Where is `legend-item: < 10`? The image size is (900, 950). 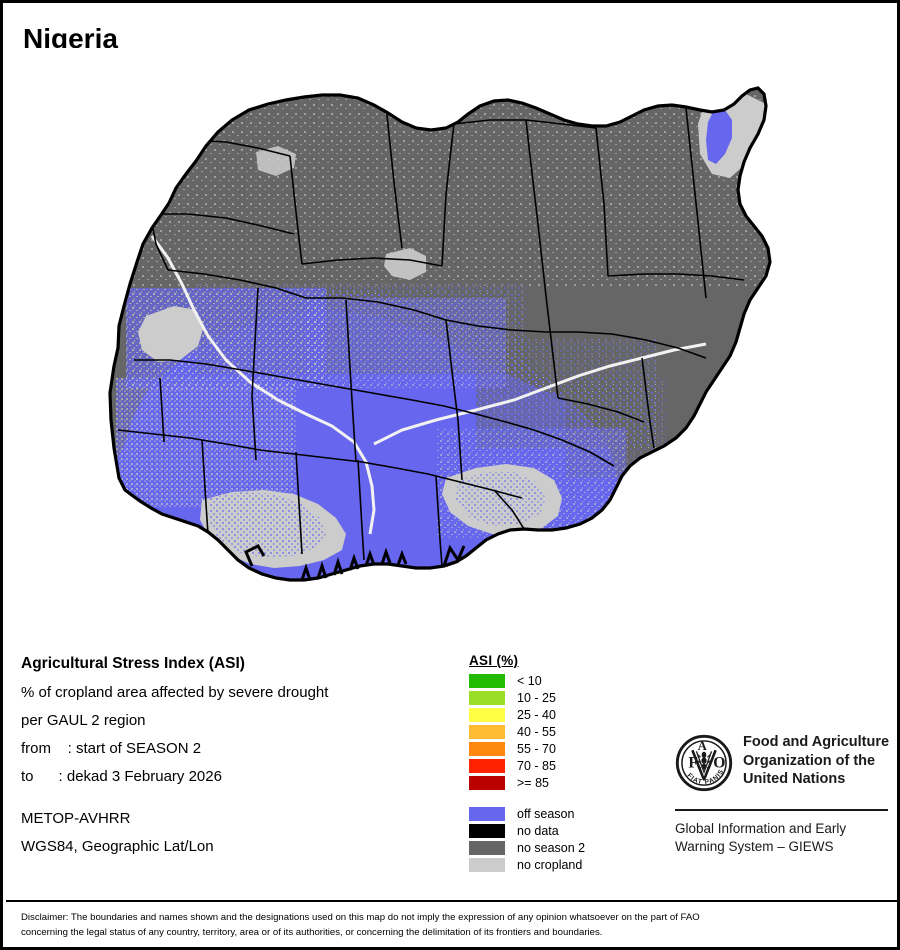 legend-item: < 10 is located at coordinates (564, 680).